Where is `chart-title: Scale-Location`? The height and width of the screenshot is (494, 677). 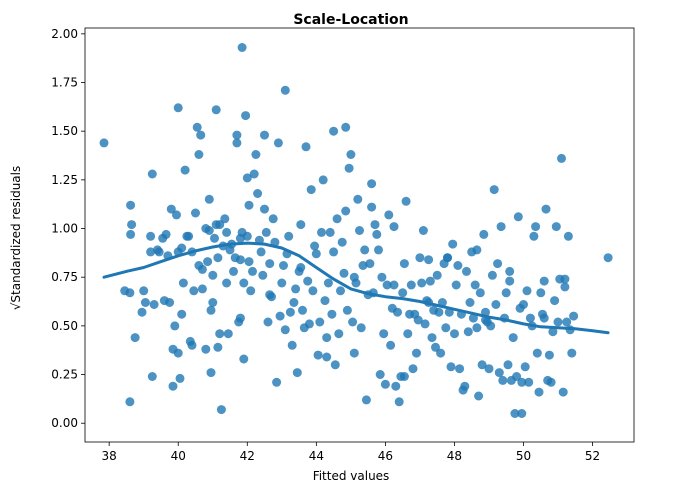 chart-title: Scale-Location is located at coordinates (350, 20).